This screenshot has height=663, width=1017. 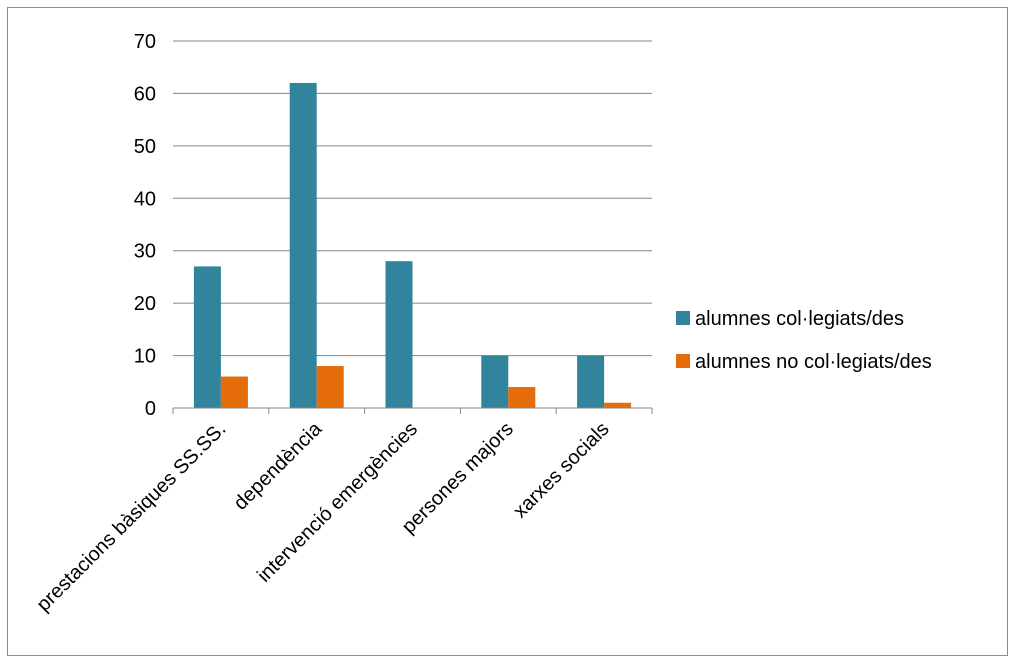 What do you see at coordinates (145, 225) in the screenshot?
I see `y-axis-tick-labels: 0 10 20 30 40 50 60 70` at bounding box center [145, 225].